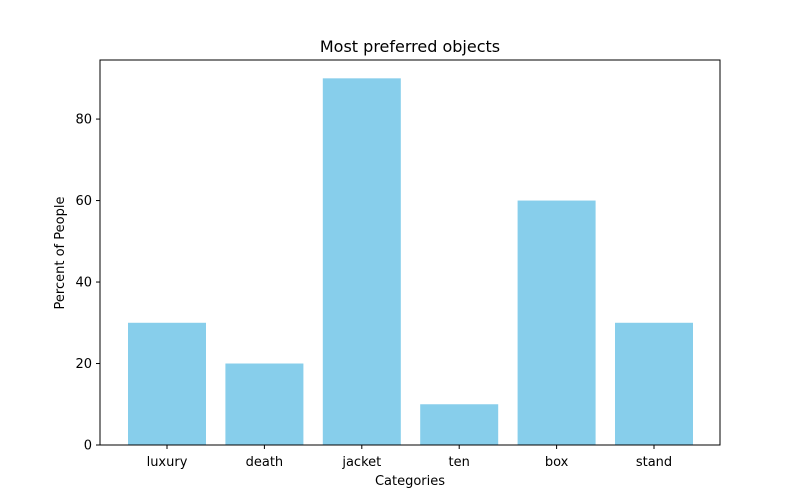 This screenshot has height=500, width=800. What do you see at coordinates (654, 383) in the screenshot?
I see `bar-stand` at bounding box center [654, 383].